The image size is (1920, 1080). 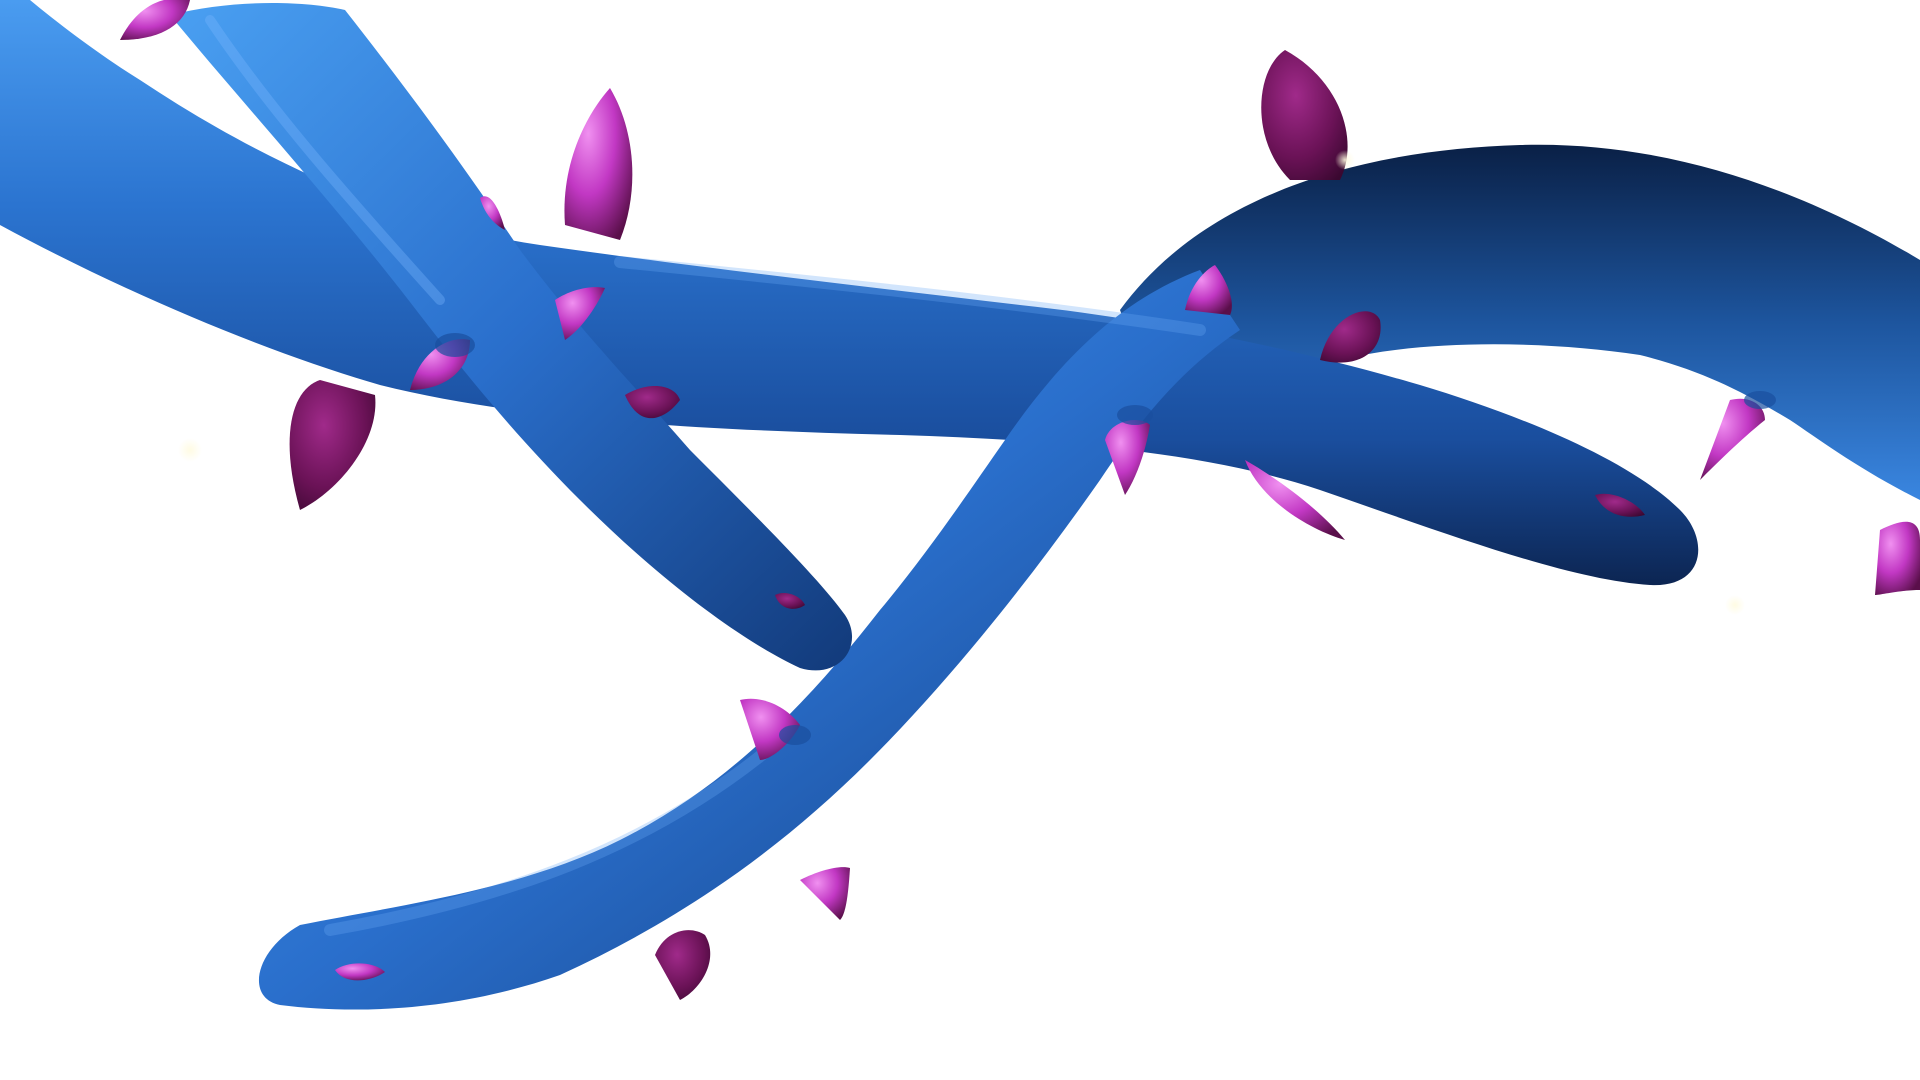 I want to click on right-curved-branch, so click(x=1520, y=322).